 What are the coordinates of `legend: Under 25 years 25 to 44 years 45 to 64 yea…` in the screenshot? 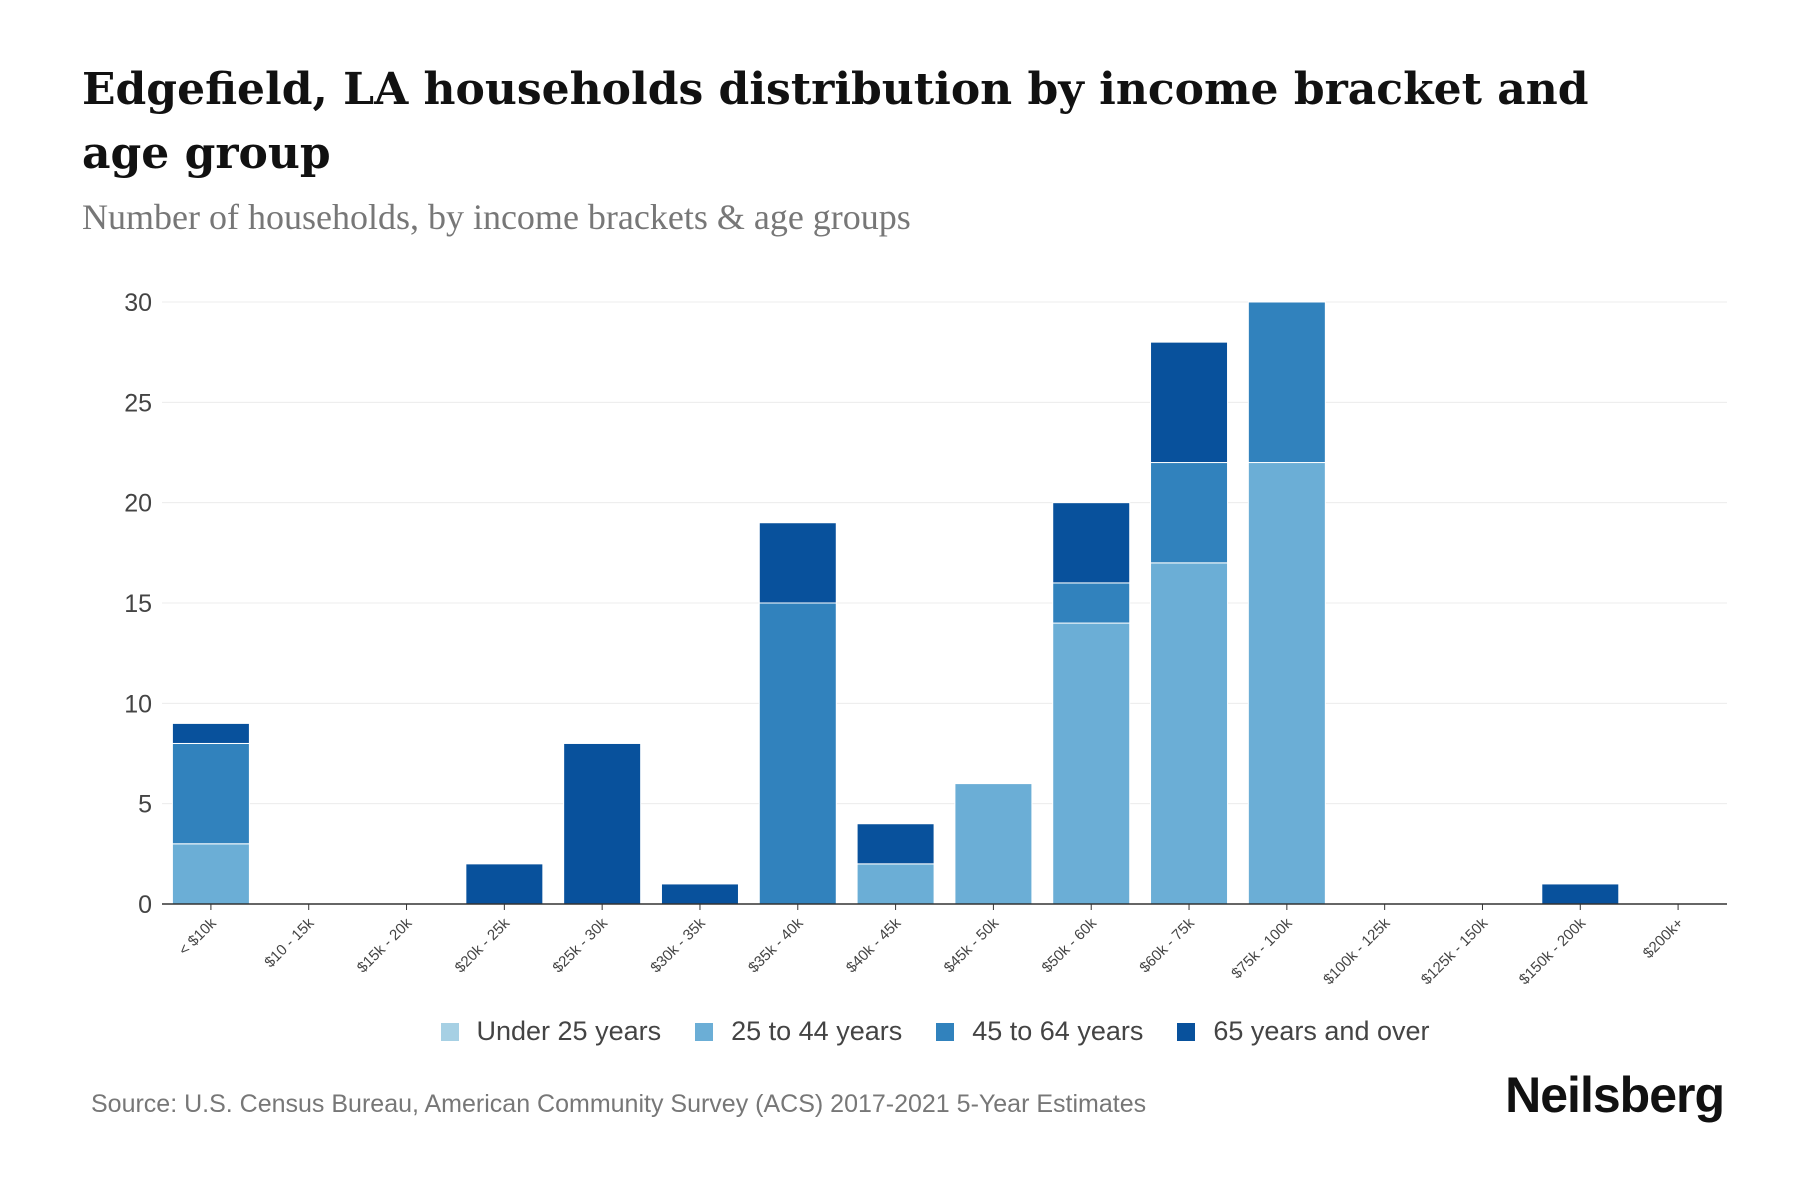 It's located at (900, 1031).